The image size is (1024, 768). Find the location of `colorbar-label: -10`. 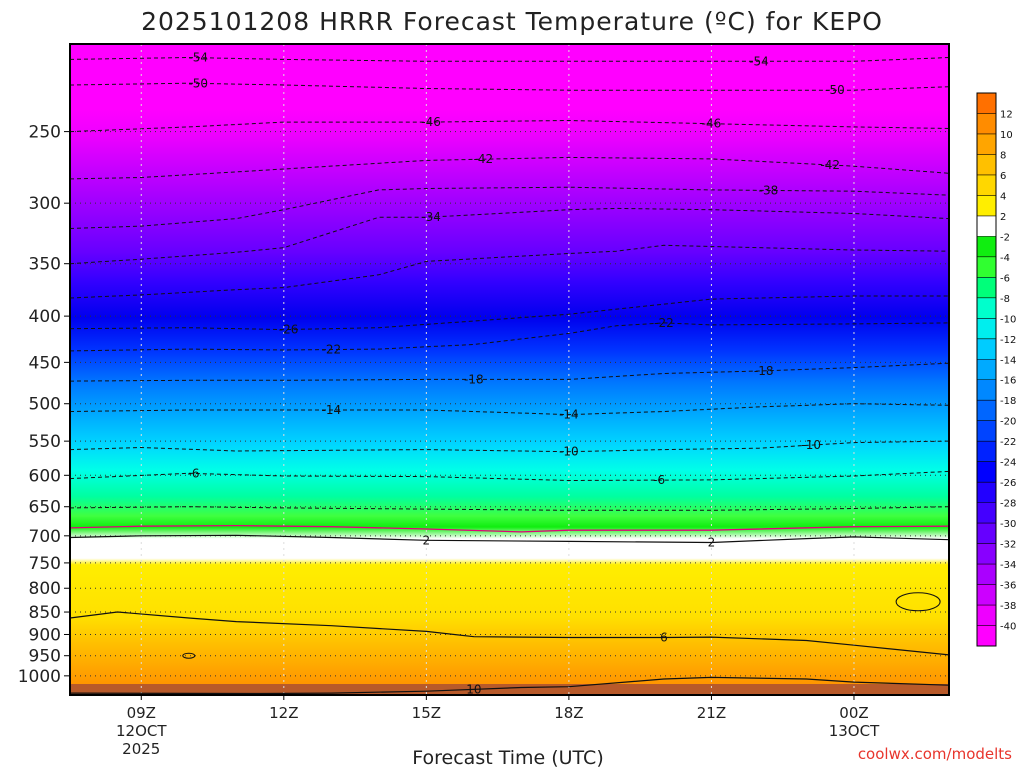

colorbar-label: -10 is located at coordinates (1008, 319).